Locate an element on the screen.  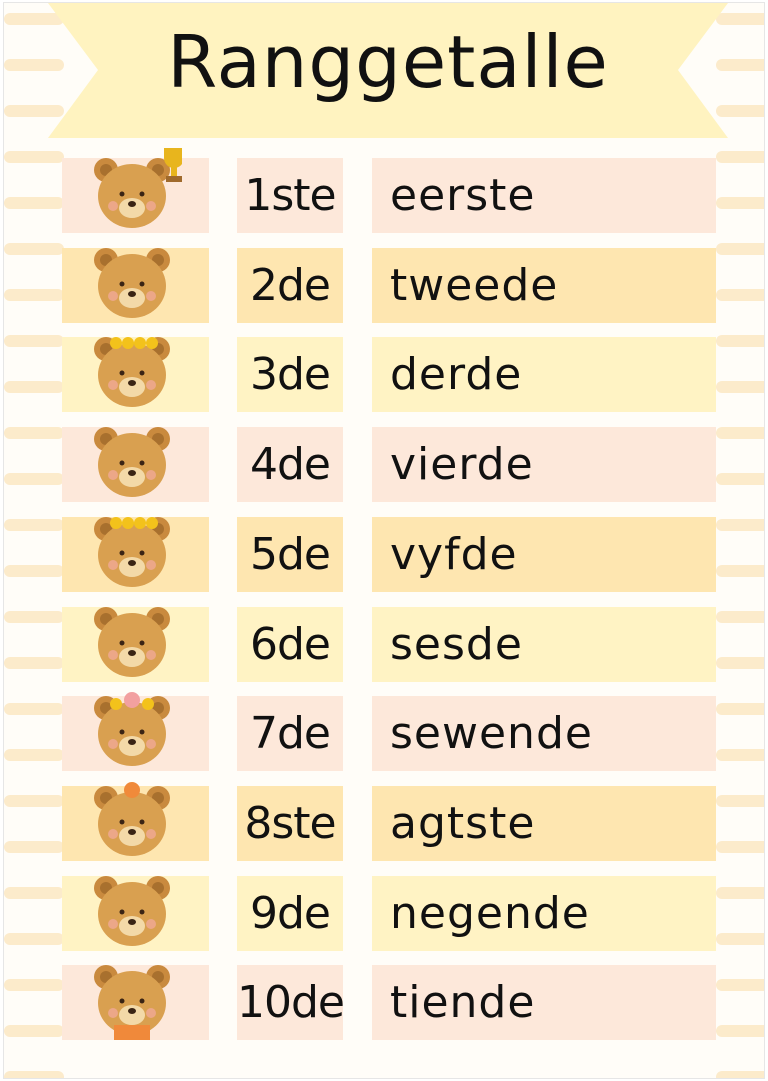
ordinal-word: eerste is located at coordinates (544, 195).